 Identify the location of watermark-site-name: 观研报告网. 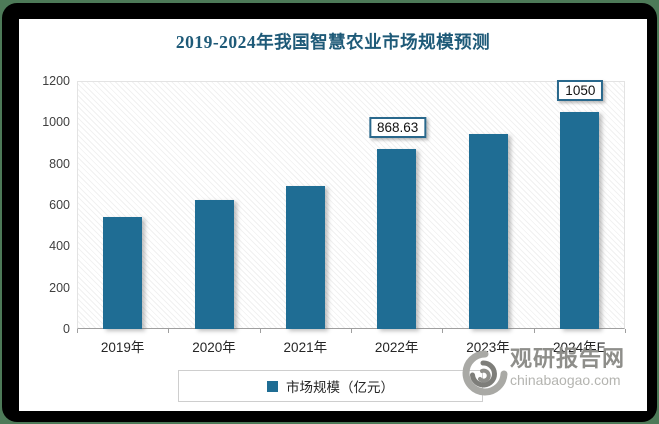
(568, 358).